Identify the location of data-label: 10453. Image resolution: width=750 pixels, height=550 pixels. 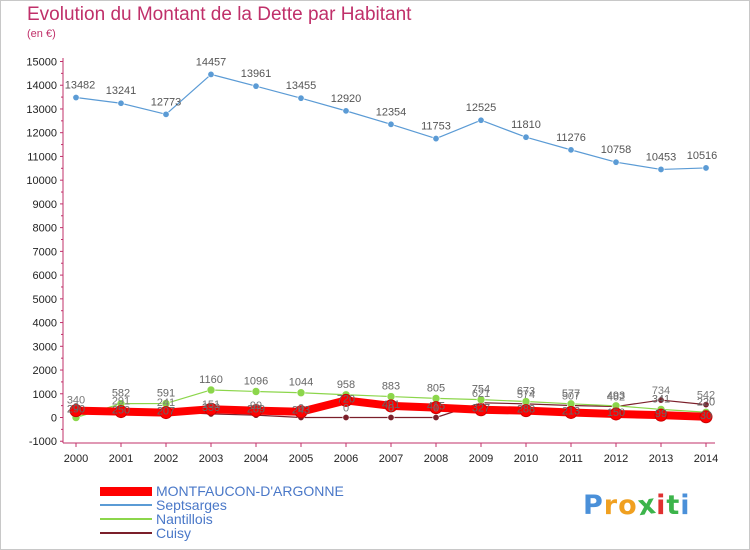
(661, 157).